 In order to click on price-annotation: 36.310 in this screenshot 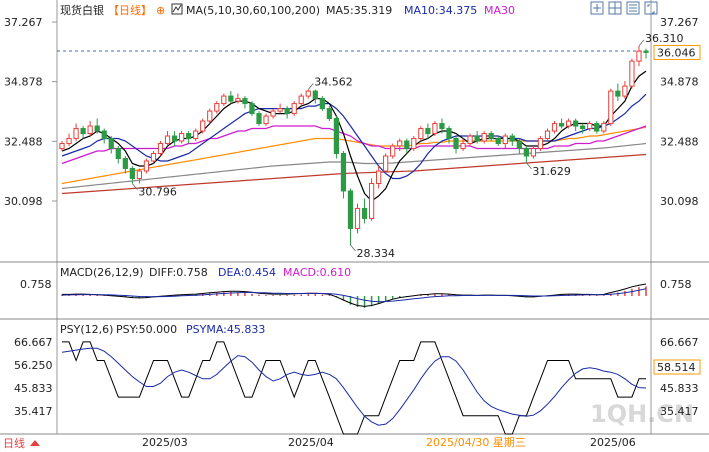, I will do `click(664, 38)`.